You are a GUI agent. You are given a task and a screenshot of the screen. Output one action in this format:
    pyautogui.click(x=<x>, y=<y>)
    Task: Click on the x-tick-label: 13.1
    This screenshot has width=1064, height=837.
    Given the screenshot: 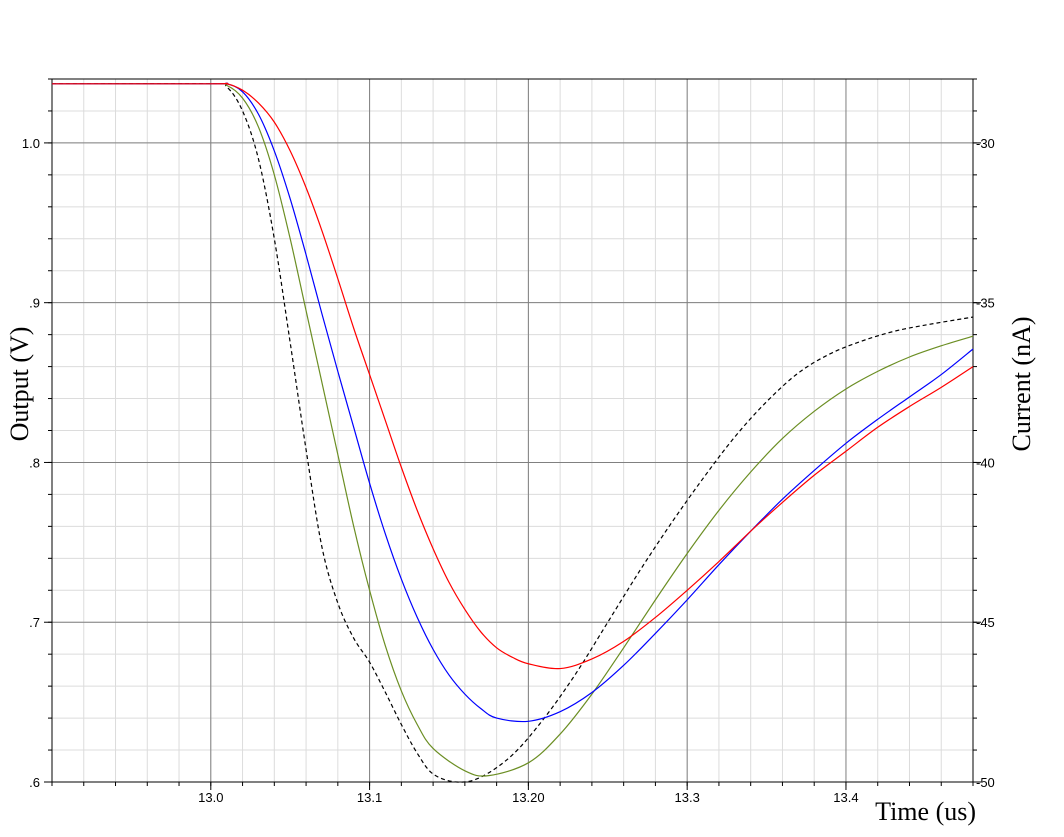 What is the action you would take?
    pyautogui.click(x=369, y=797)
    